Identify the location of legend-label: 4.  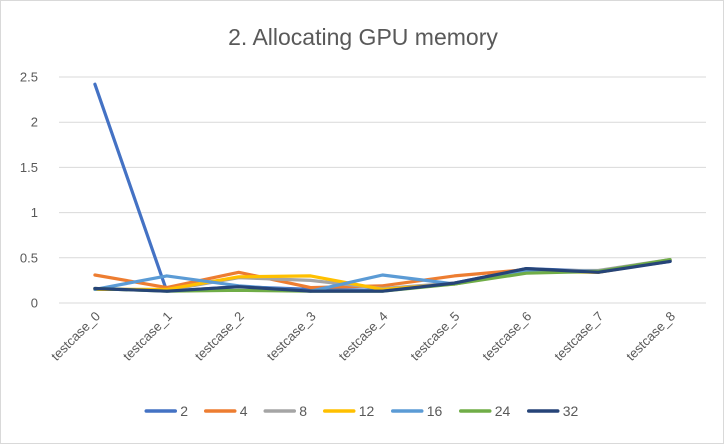
(244, 411).